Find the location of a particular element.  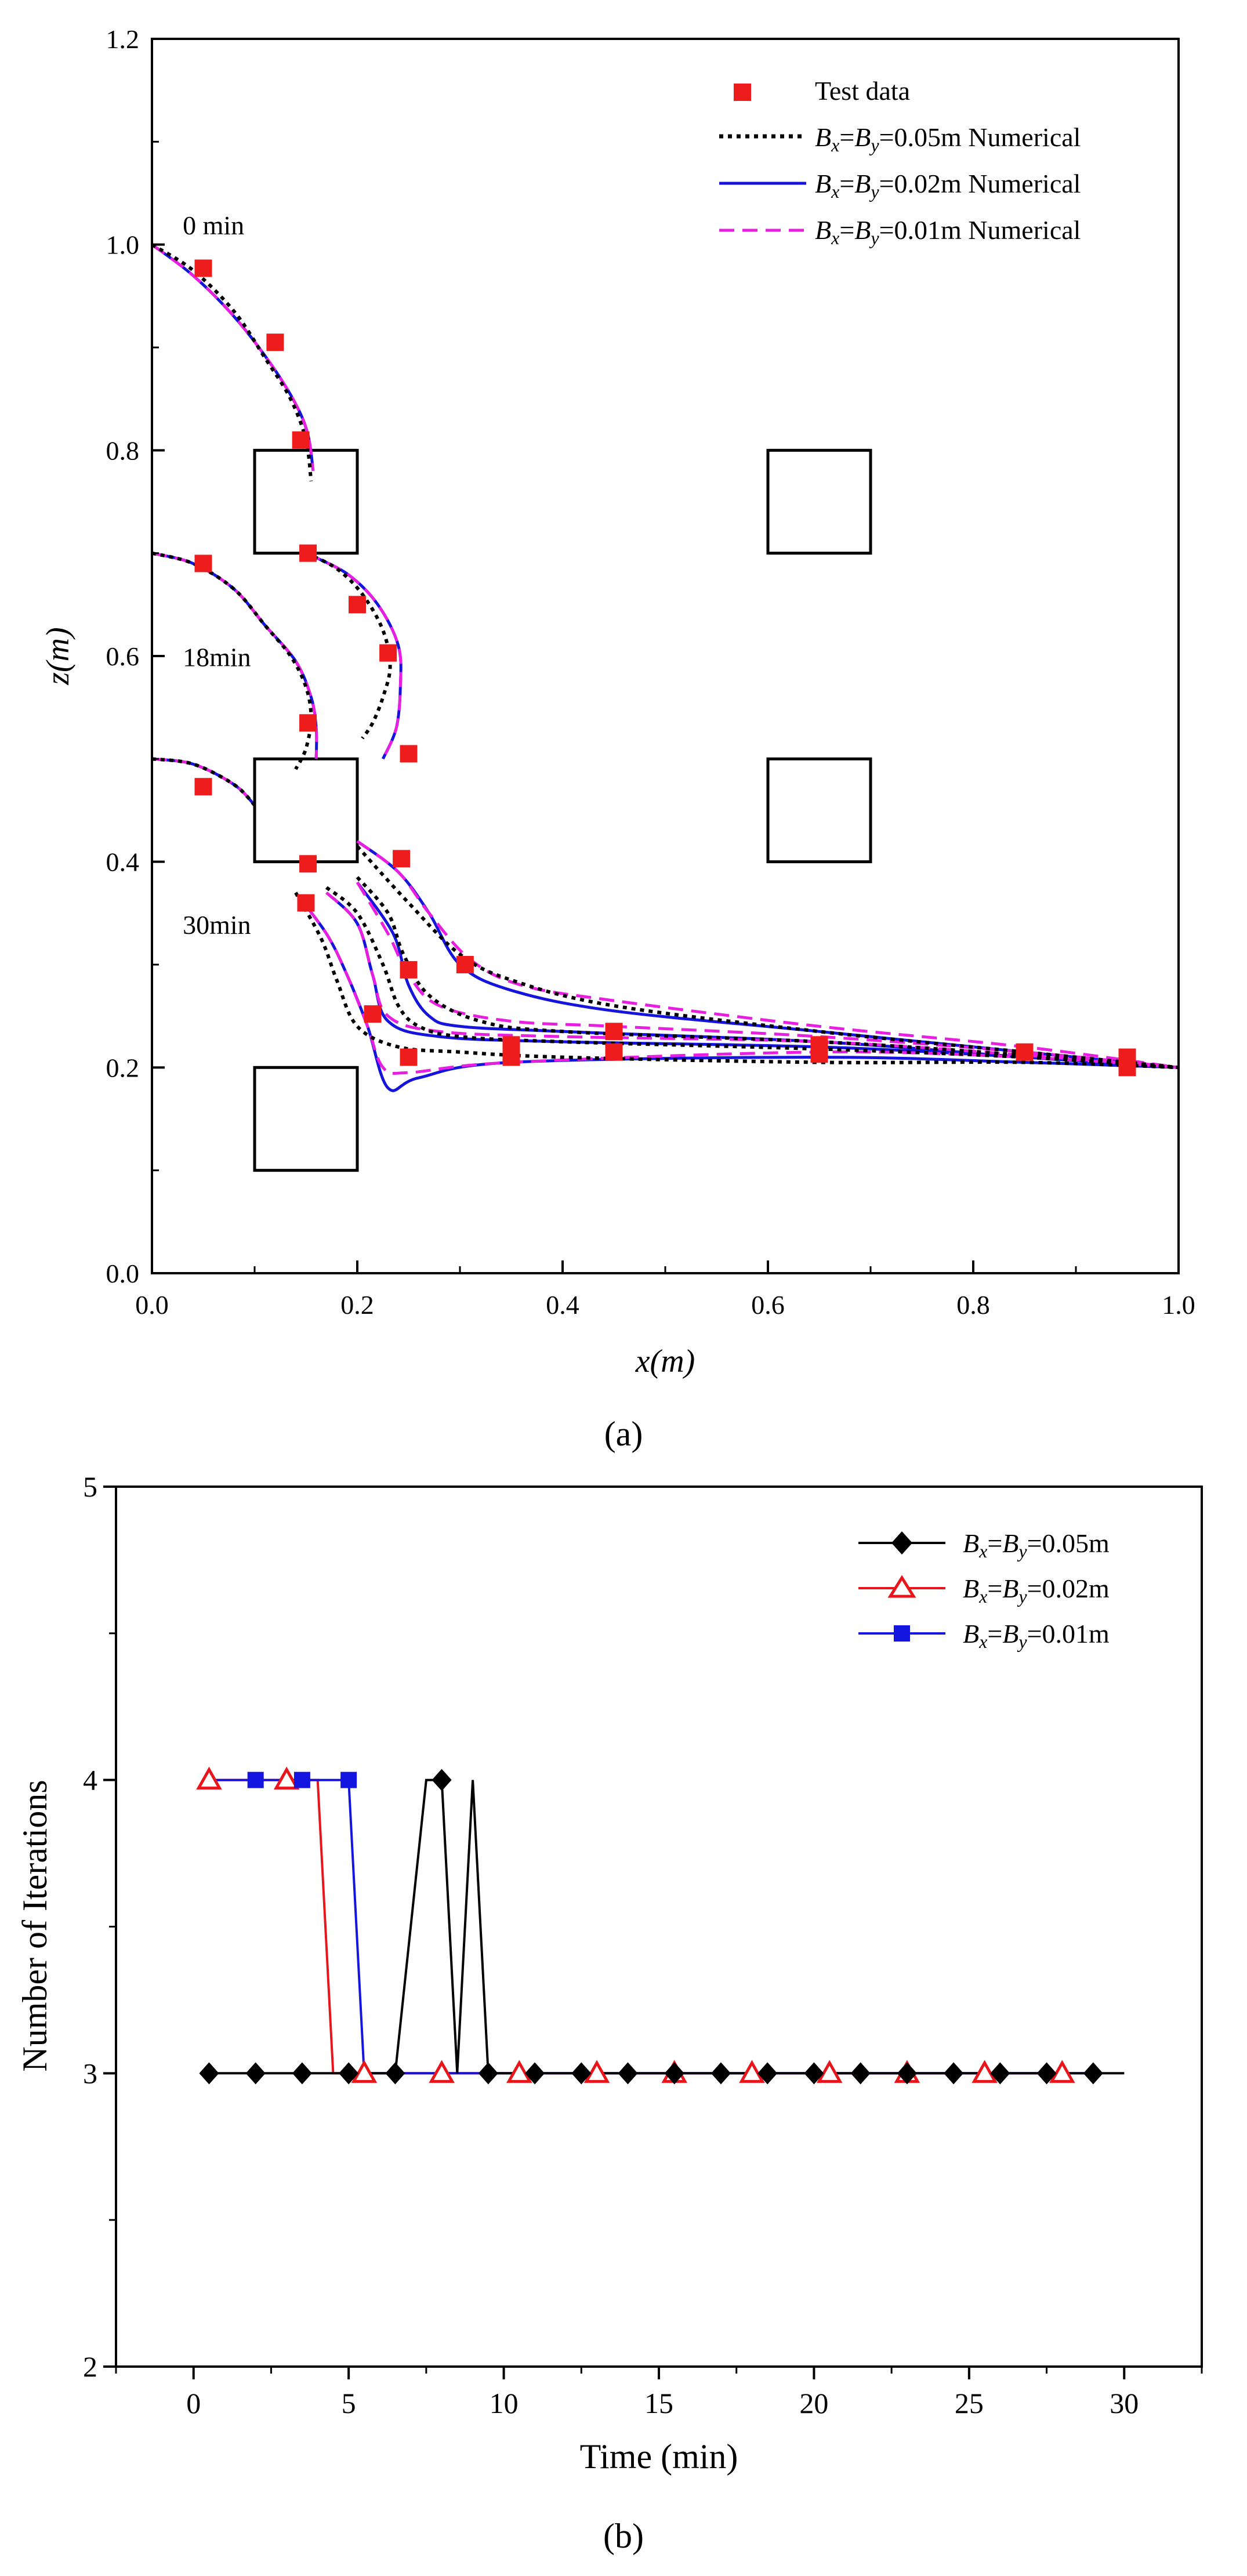

b-x-tick-label: 25 is located at coordinates (969, 2403).